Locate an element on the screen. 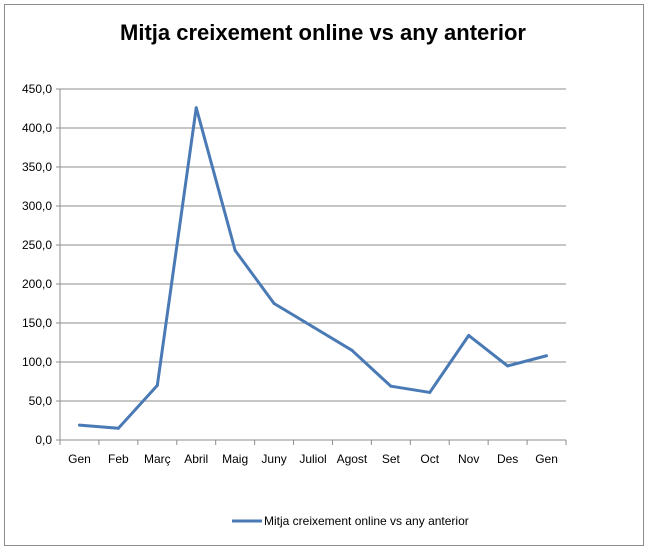 Image resolution: width=650 pixels, height=552 pixels. x-tick-label: Juny is located at coordinates (273, 459).